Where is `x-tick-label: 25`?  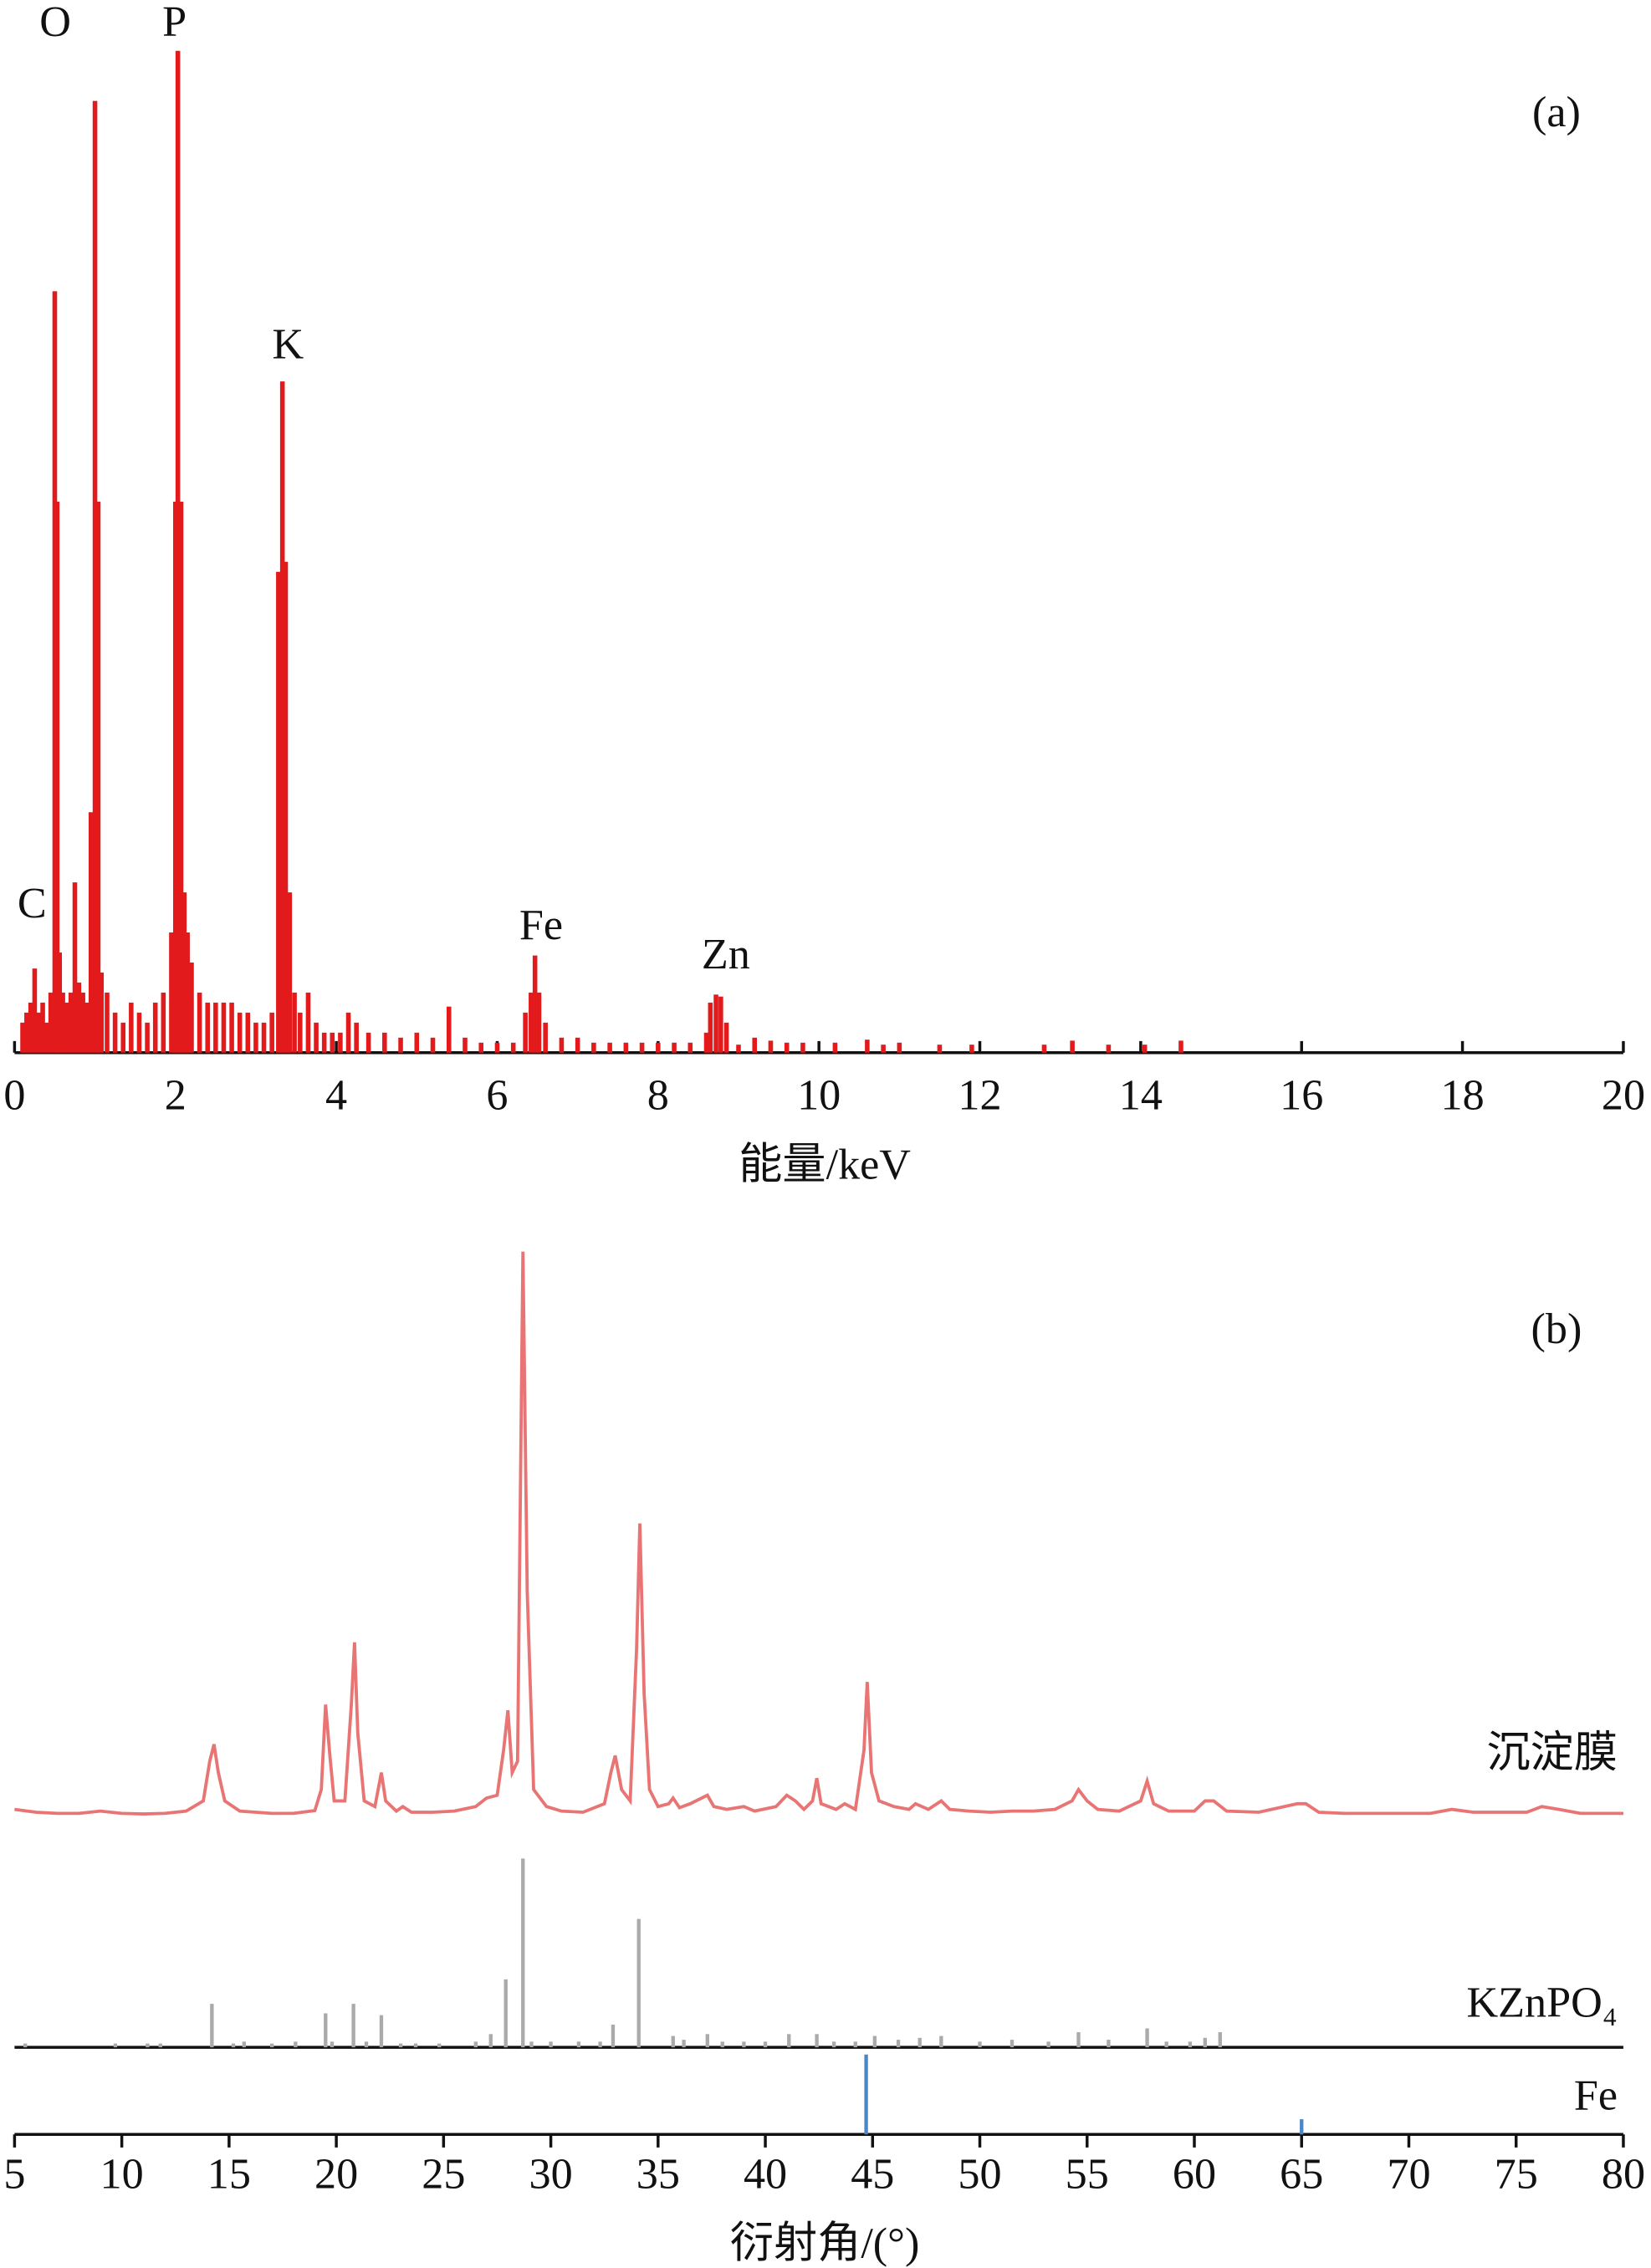 x-tick-label: 25 is located at coordinates (444, 2174).